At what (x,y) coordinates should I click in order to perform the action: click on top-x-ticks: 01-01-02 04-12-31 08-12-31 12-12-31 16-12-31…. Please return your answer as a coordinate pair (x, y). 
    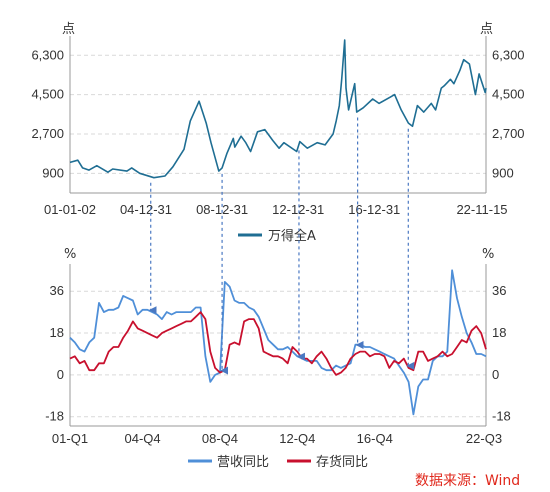
    Looking at the image, I should click on (276, 209).